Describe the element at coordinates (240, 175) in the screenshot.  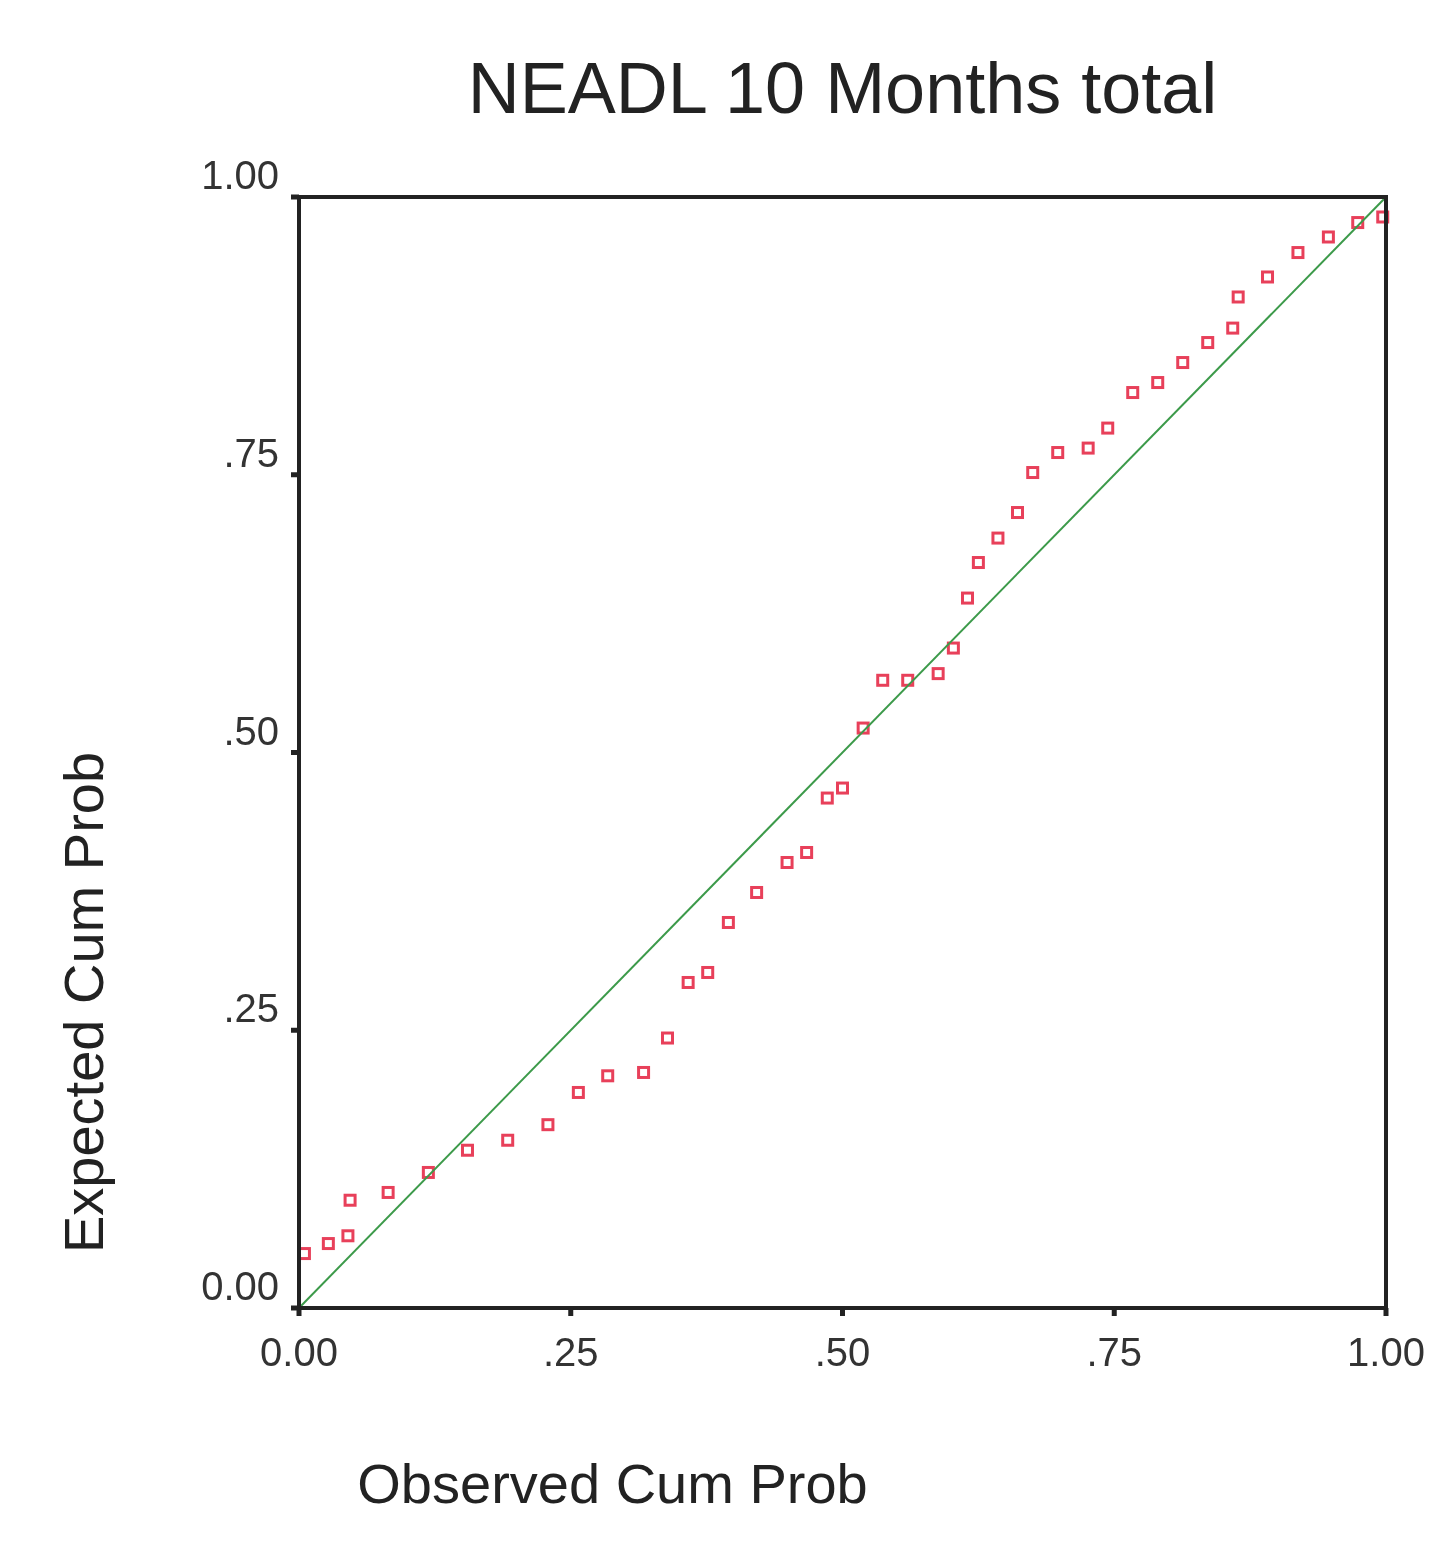
I see `y-tick-label: 1.00` at that location.